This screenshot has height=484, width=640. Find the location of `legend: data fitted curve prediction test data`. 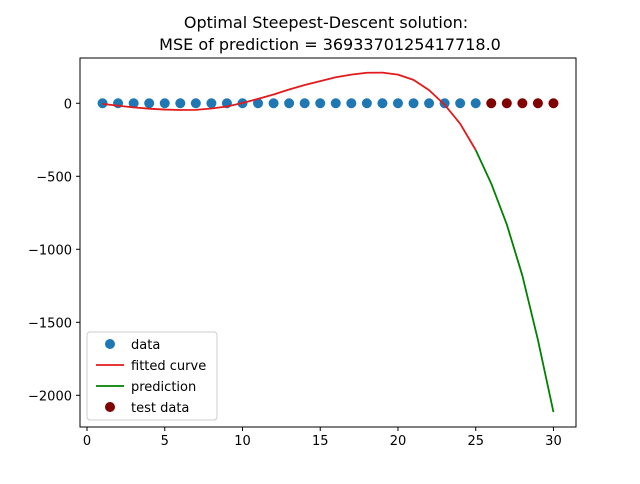

legend: data fitted curve prediction test data is located at coordinates (152, 376).